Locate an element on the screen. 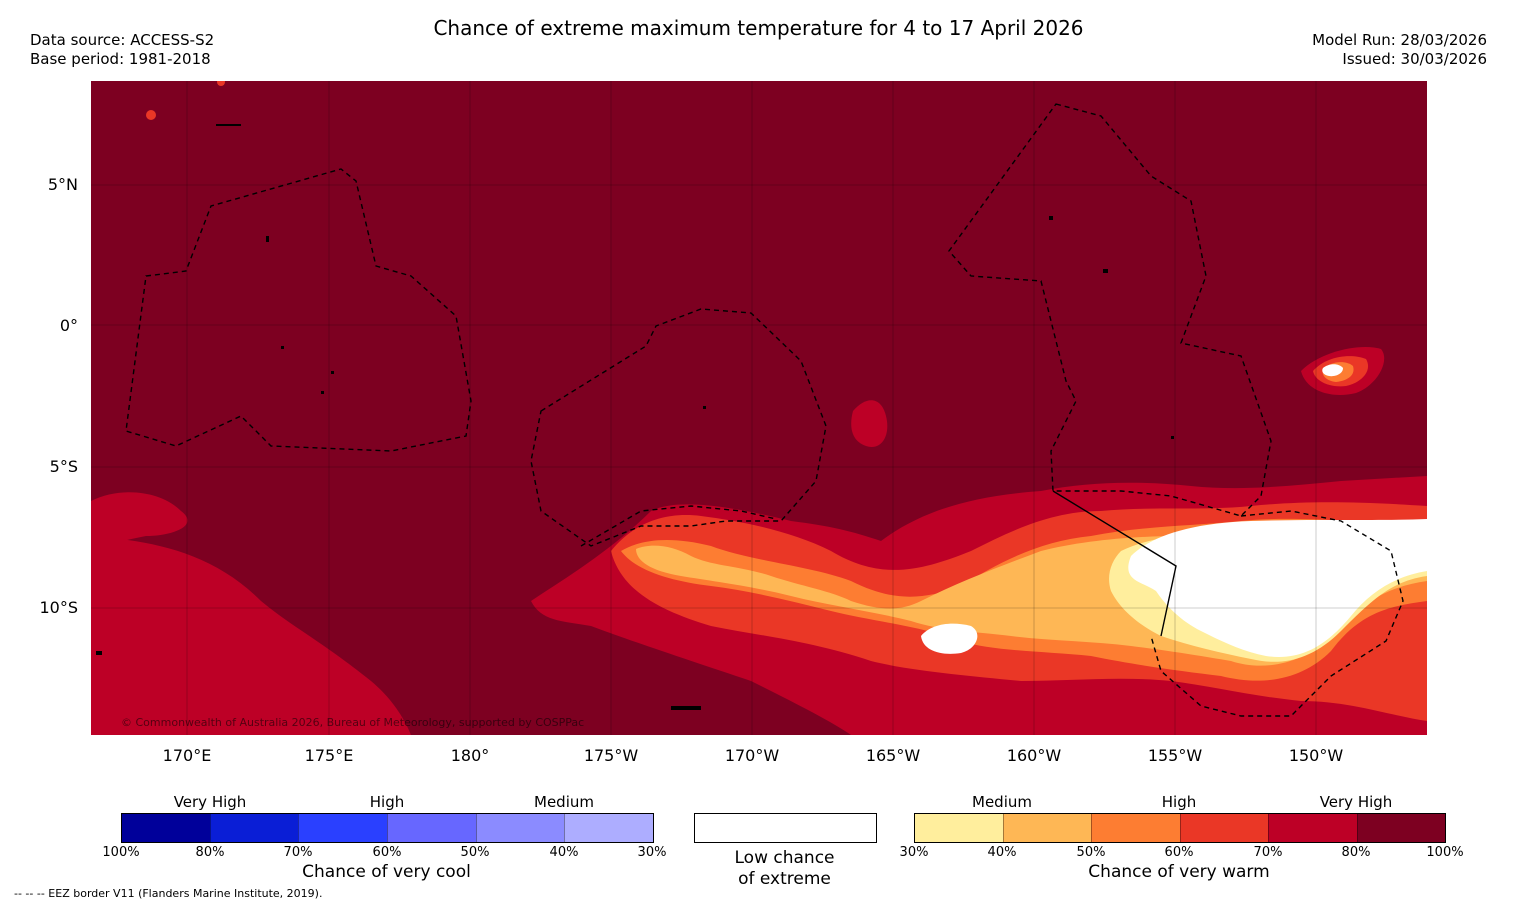 This screenshot has height=908, width=1517. cool-tick: 30% is located at coordinates (652, 852).